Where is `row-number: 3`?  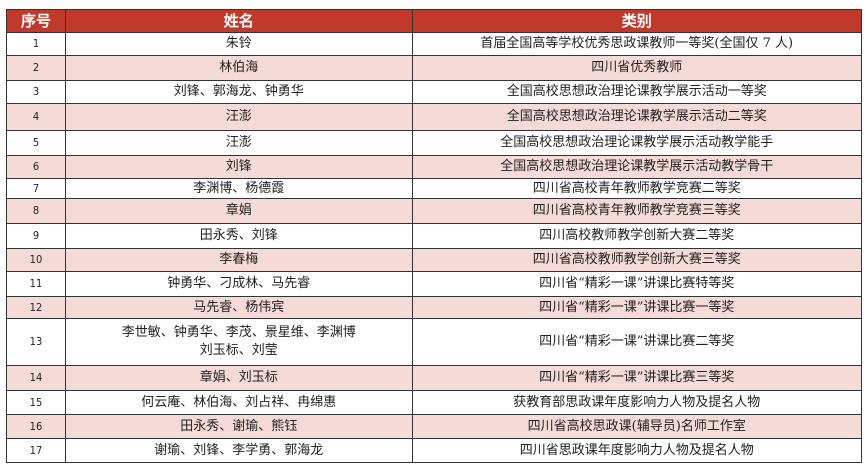
row-number: 3 is located at coordinates (36, 92).